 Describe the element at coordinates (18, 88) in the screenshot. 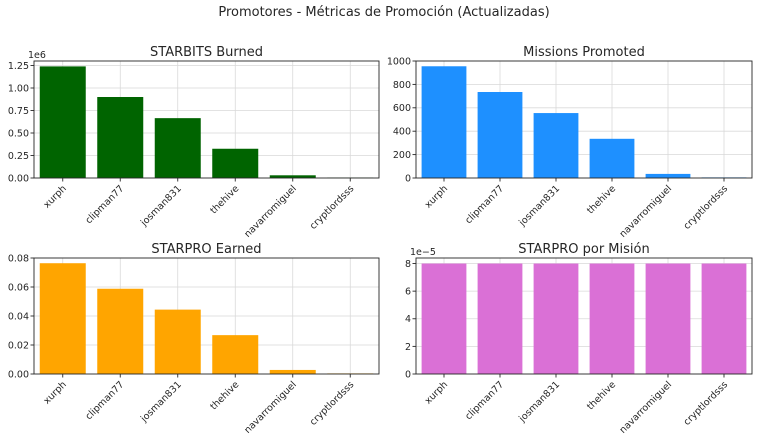

I see `y-tick-label: 1.00` at that location.